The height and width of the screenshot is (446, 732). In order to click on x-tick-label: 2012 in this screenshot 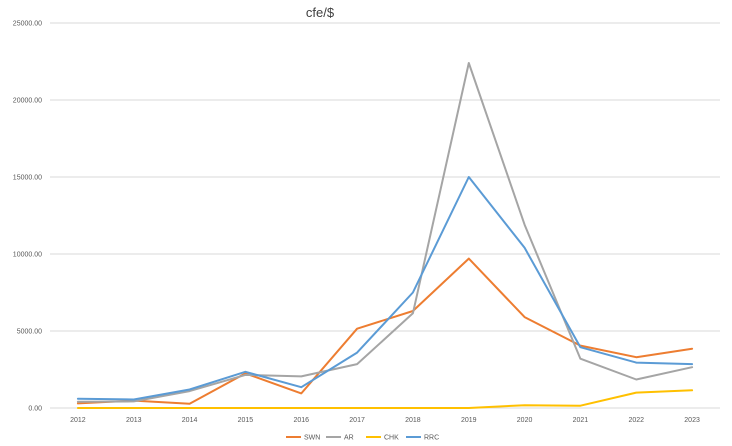, I will do `click(78, 420)`.